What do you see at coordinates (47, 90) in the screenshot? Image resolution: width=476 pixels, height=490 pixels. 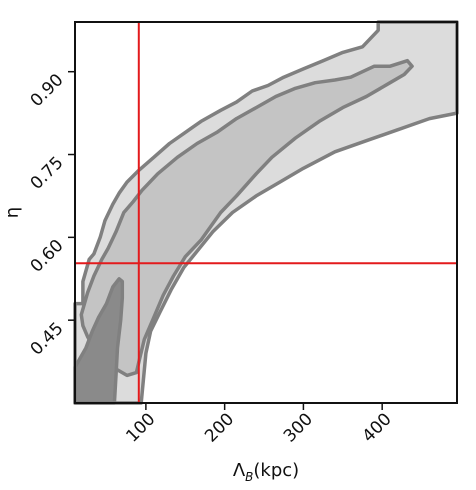 I see `y-tick-label: 0.90` at bounding box center [47, 90].